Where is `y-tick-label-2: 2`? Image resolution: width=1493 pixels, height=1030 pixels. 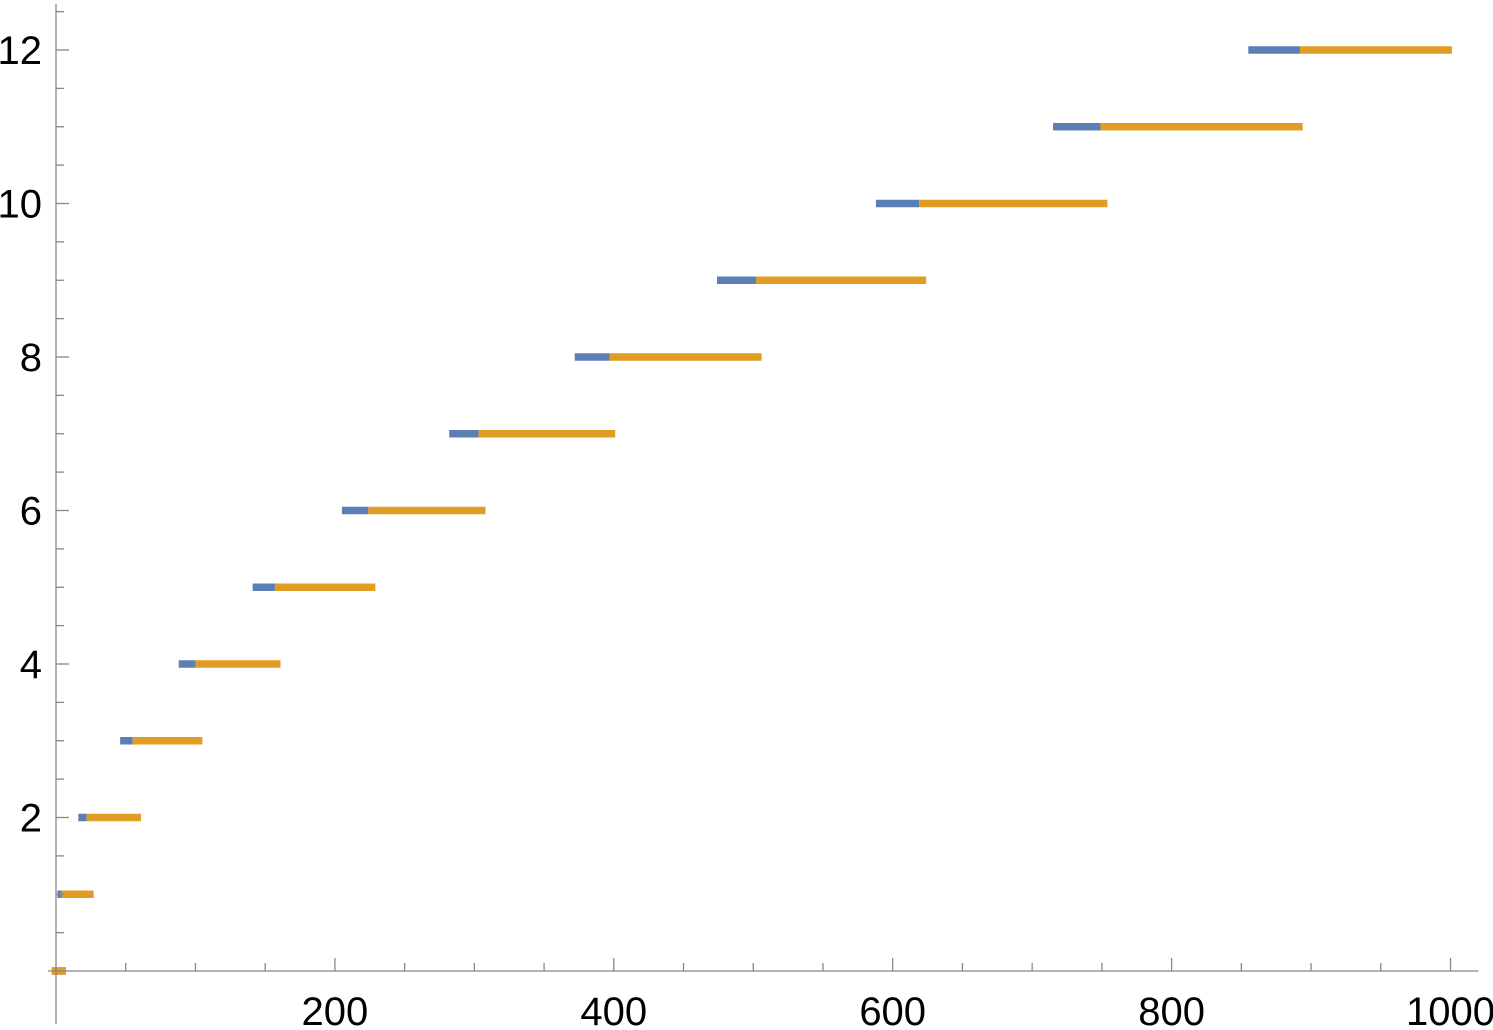 y-tick-label-2: 2 is located at coordinates (31, 819).